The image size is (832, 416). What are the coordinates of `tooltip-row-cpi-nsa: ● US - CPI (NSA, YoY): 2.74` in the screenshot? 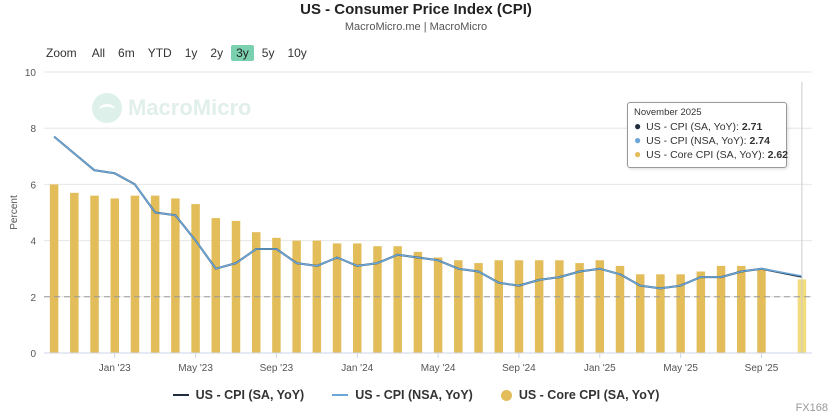 It's located at (707, 141).